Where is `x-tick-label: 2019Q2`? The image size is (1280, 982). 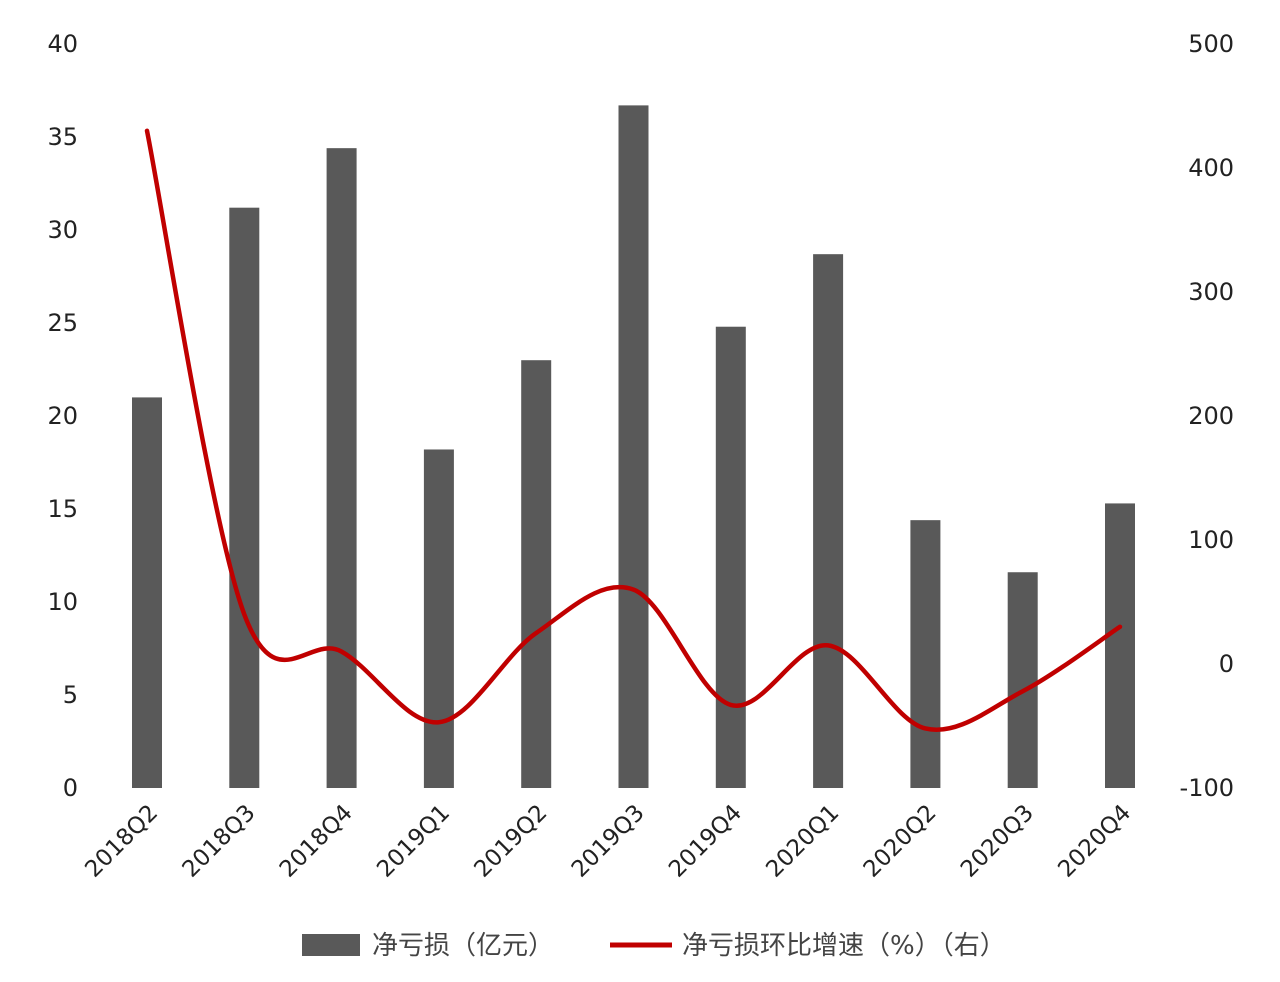
x-tick-label: 2019Q2 is located at coordinates (511, 841).